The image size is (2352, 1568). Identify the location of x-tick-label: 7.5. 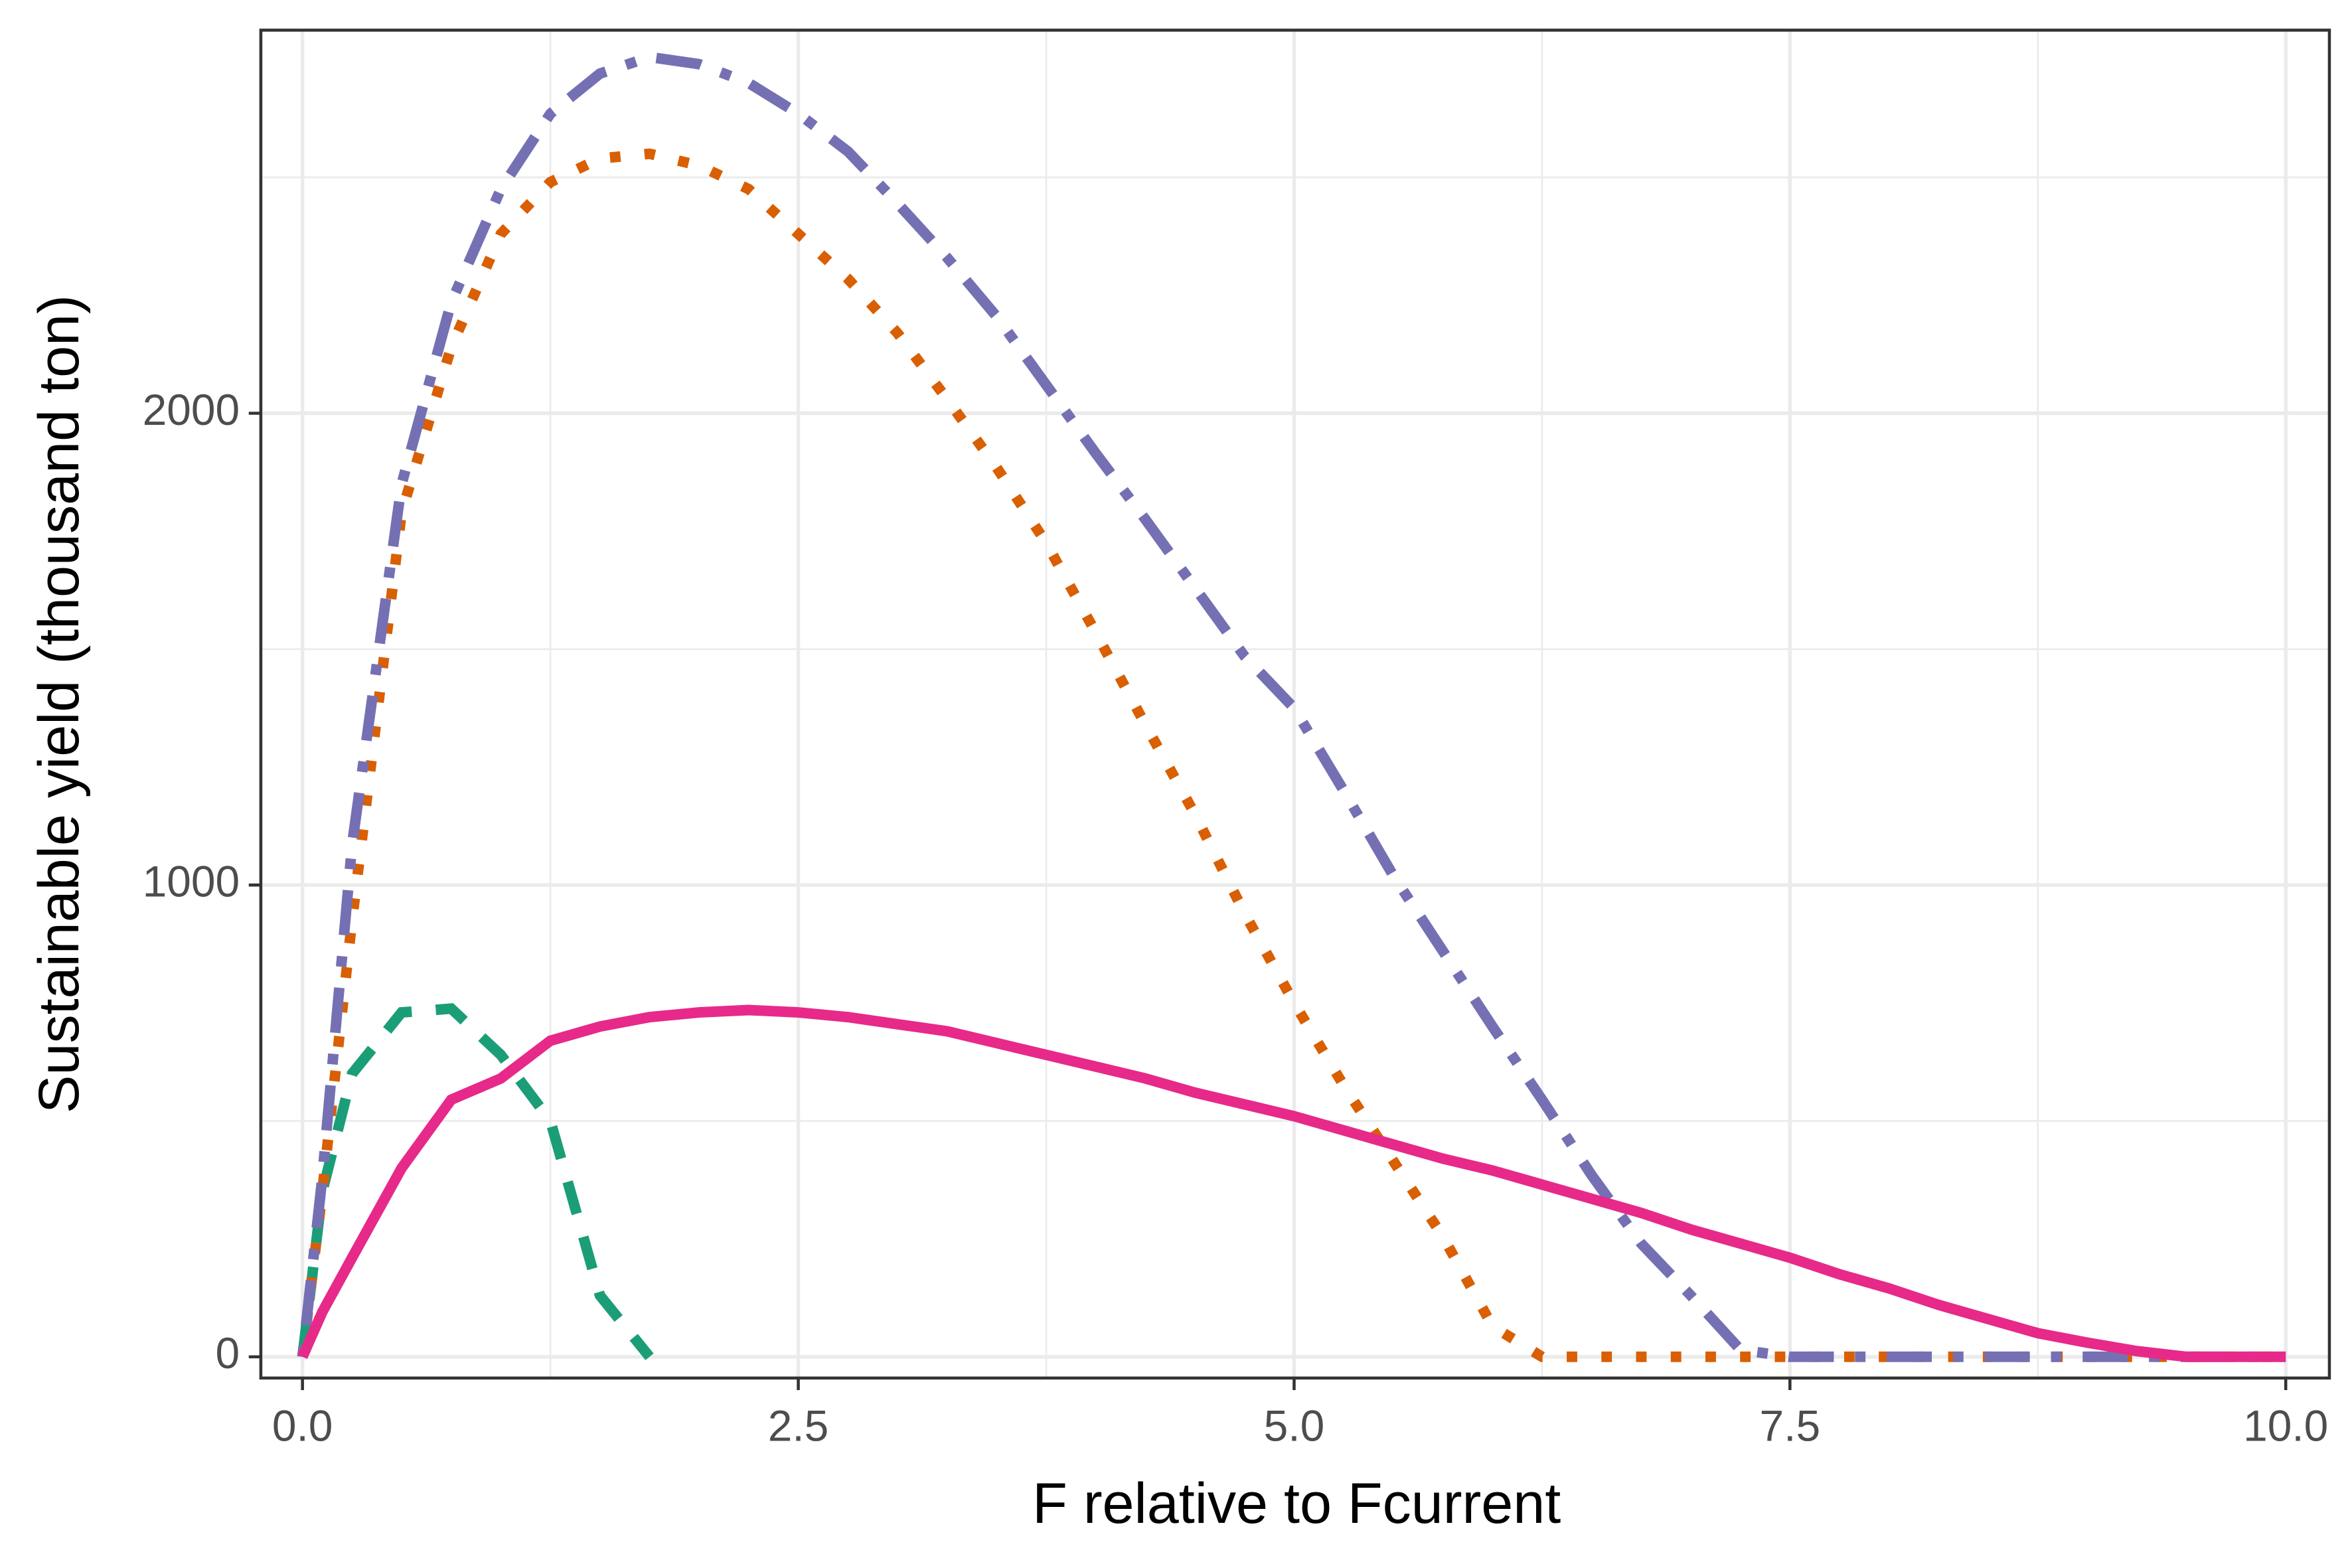
(1791, 1425).